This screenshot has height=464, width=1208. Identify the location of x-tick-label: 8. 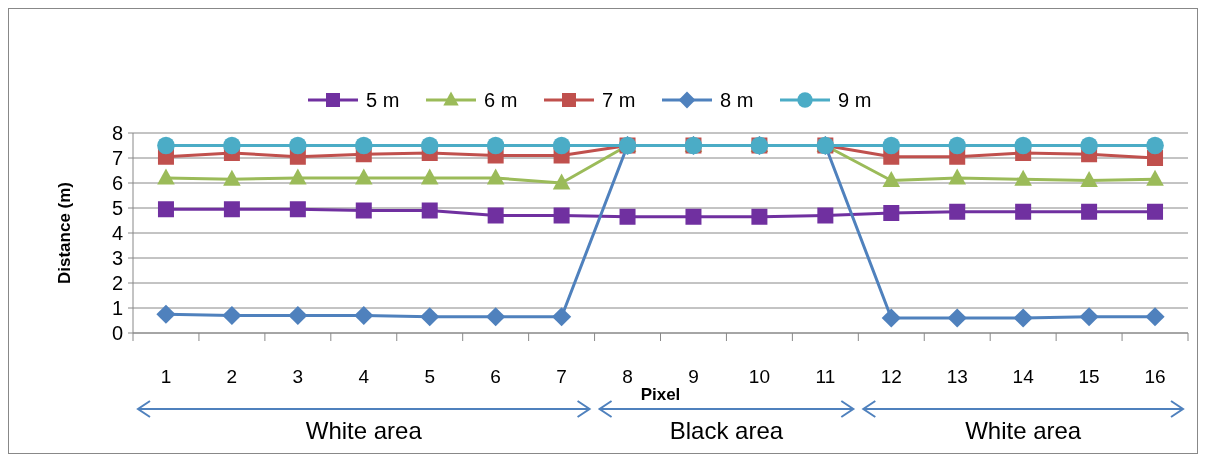
(627, 376).